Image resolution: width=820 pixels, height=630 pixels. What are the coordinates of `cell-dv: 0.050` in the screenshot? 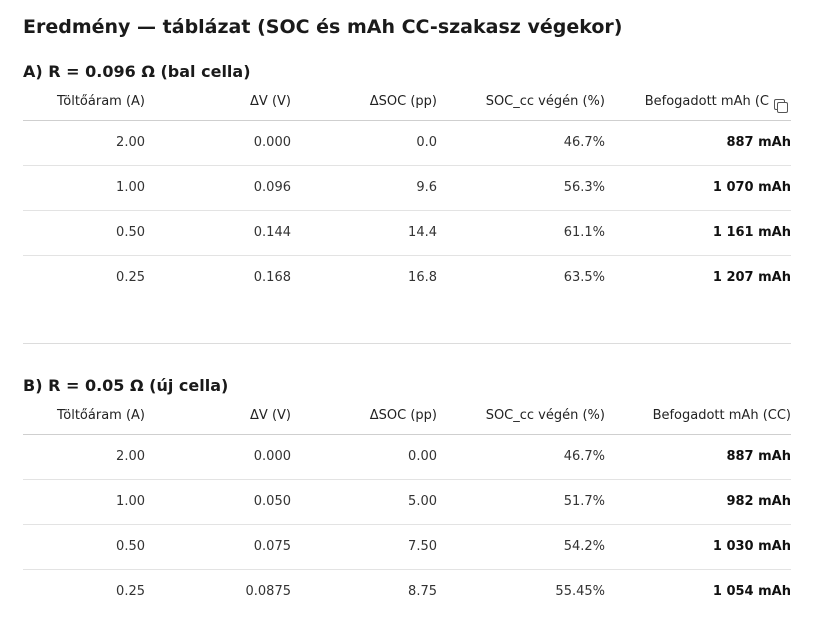 It's located at (218, 502).